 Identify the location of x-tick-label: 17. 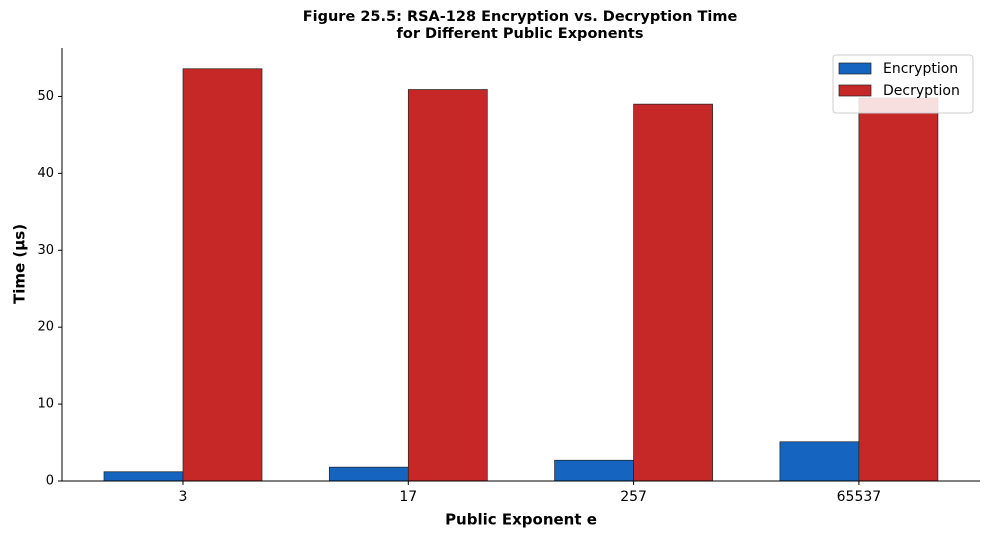
(408, 497).